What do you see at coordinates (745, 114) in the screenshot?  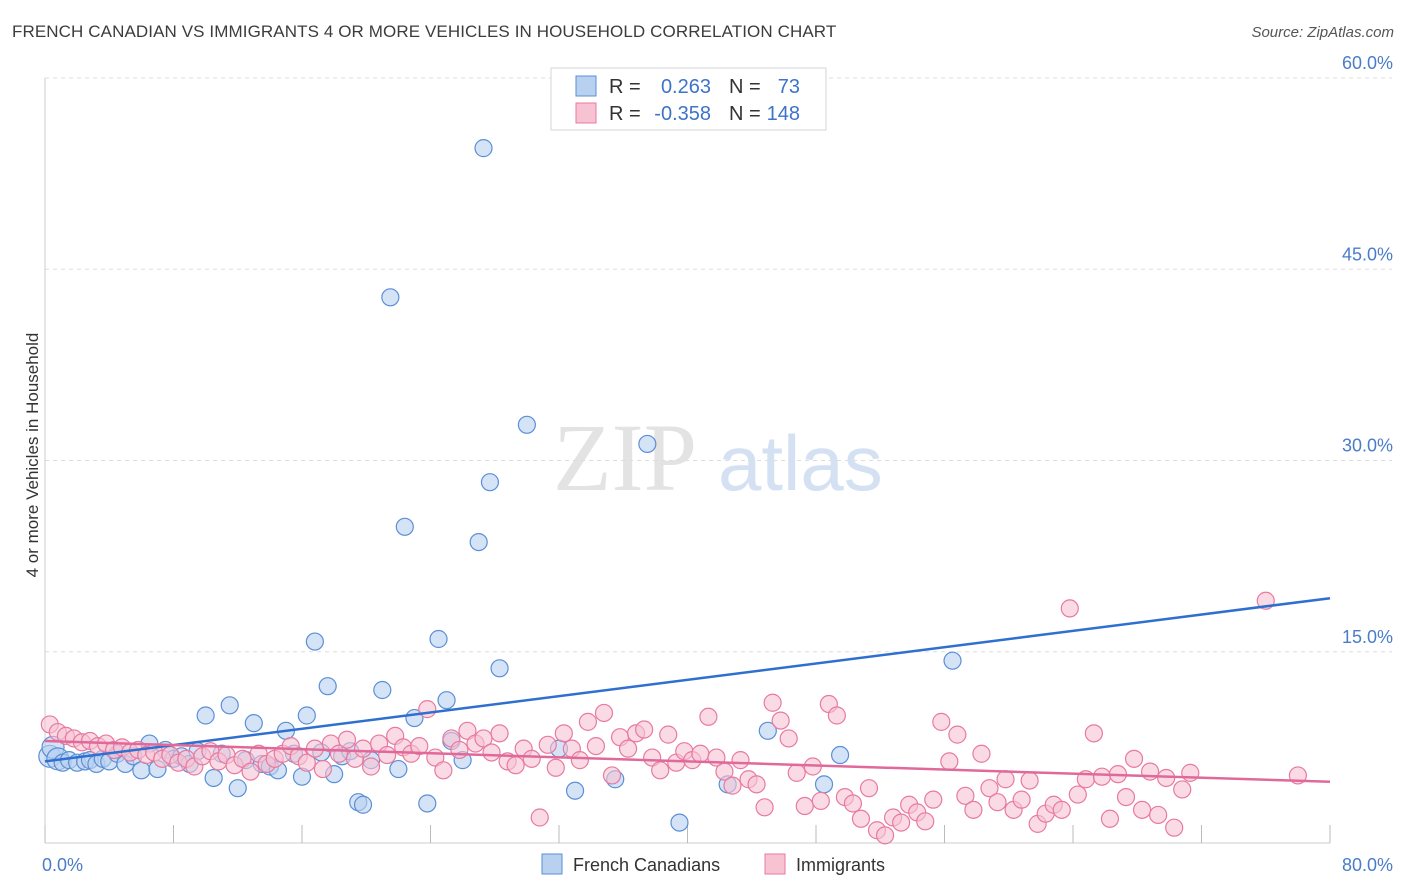 I see `legend-n-label-pink: N =` at bounding box center [745, 114].